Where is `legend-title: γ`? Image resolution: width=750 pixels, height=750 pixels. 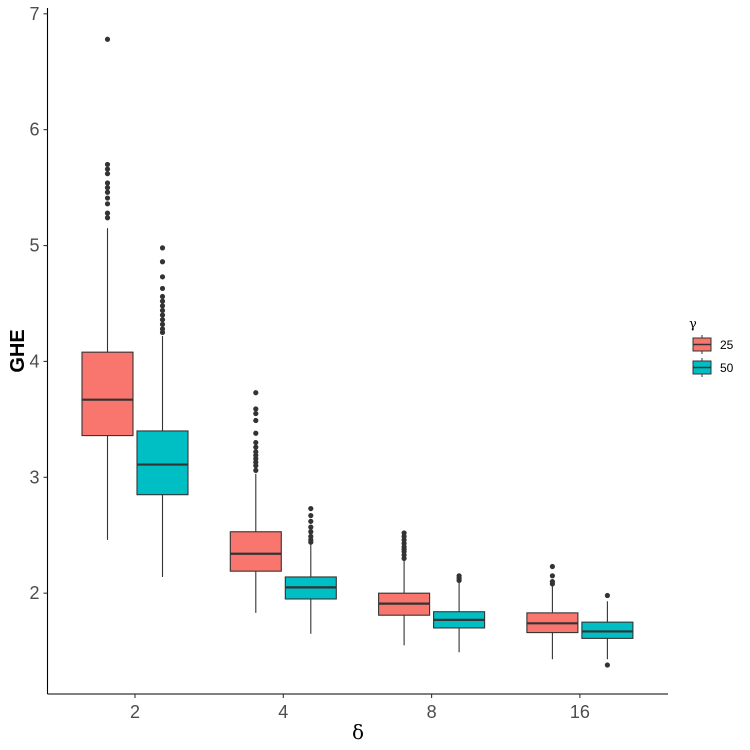 legend-title: γ is located at coordinates (693, 324).